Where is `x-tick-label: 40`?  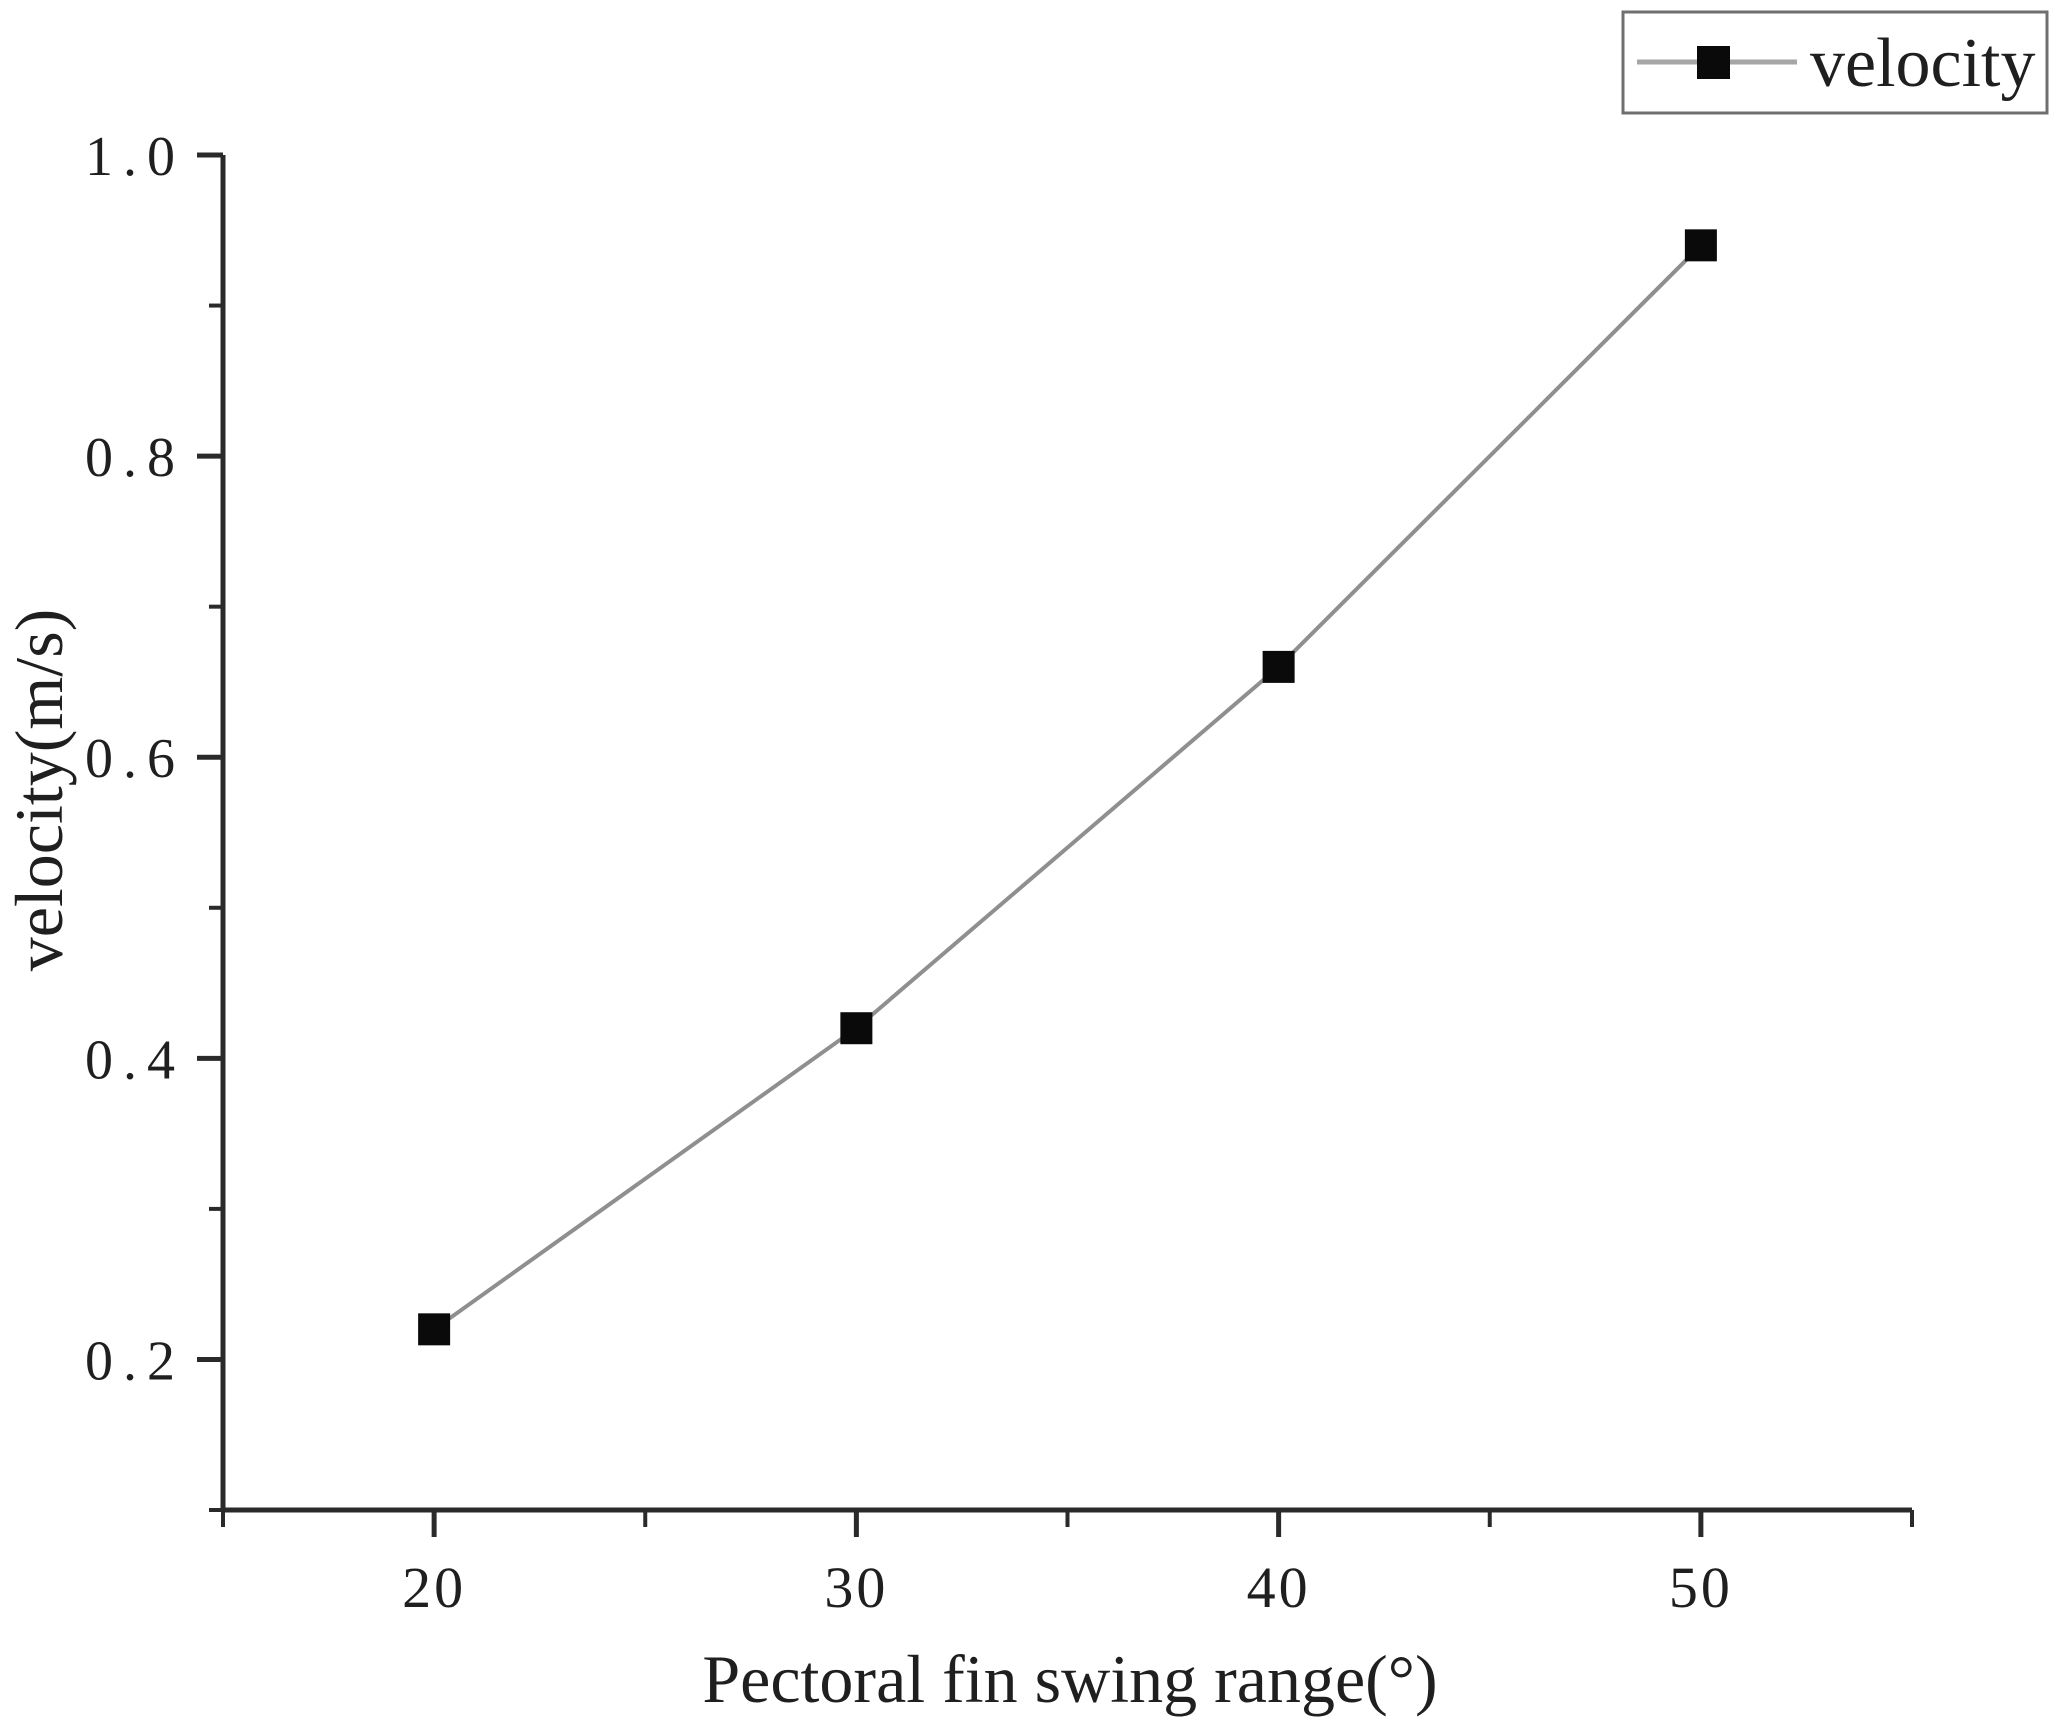 x-tick-label: 40 is located at coordinates (1279, 1587).